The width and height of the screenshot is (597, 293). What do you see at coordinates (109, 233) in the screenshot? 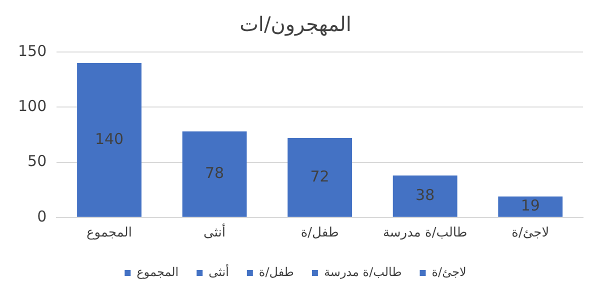
I see `x-tick-label: المجموع` at bounding box center [109, 233].